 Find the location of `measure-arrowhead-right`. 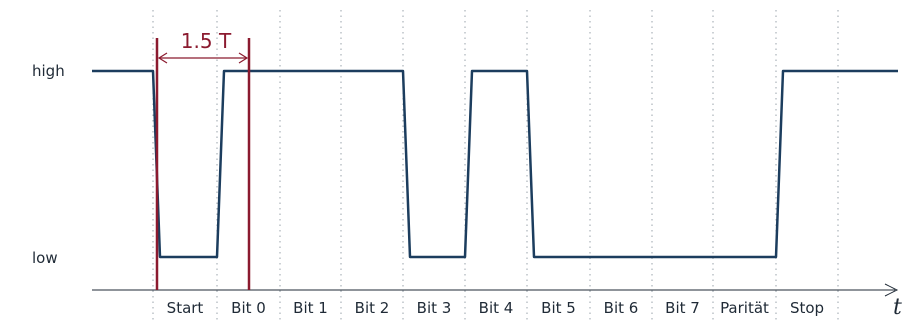

measure-arrowhead-right is located at coordinates (243, 58).